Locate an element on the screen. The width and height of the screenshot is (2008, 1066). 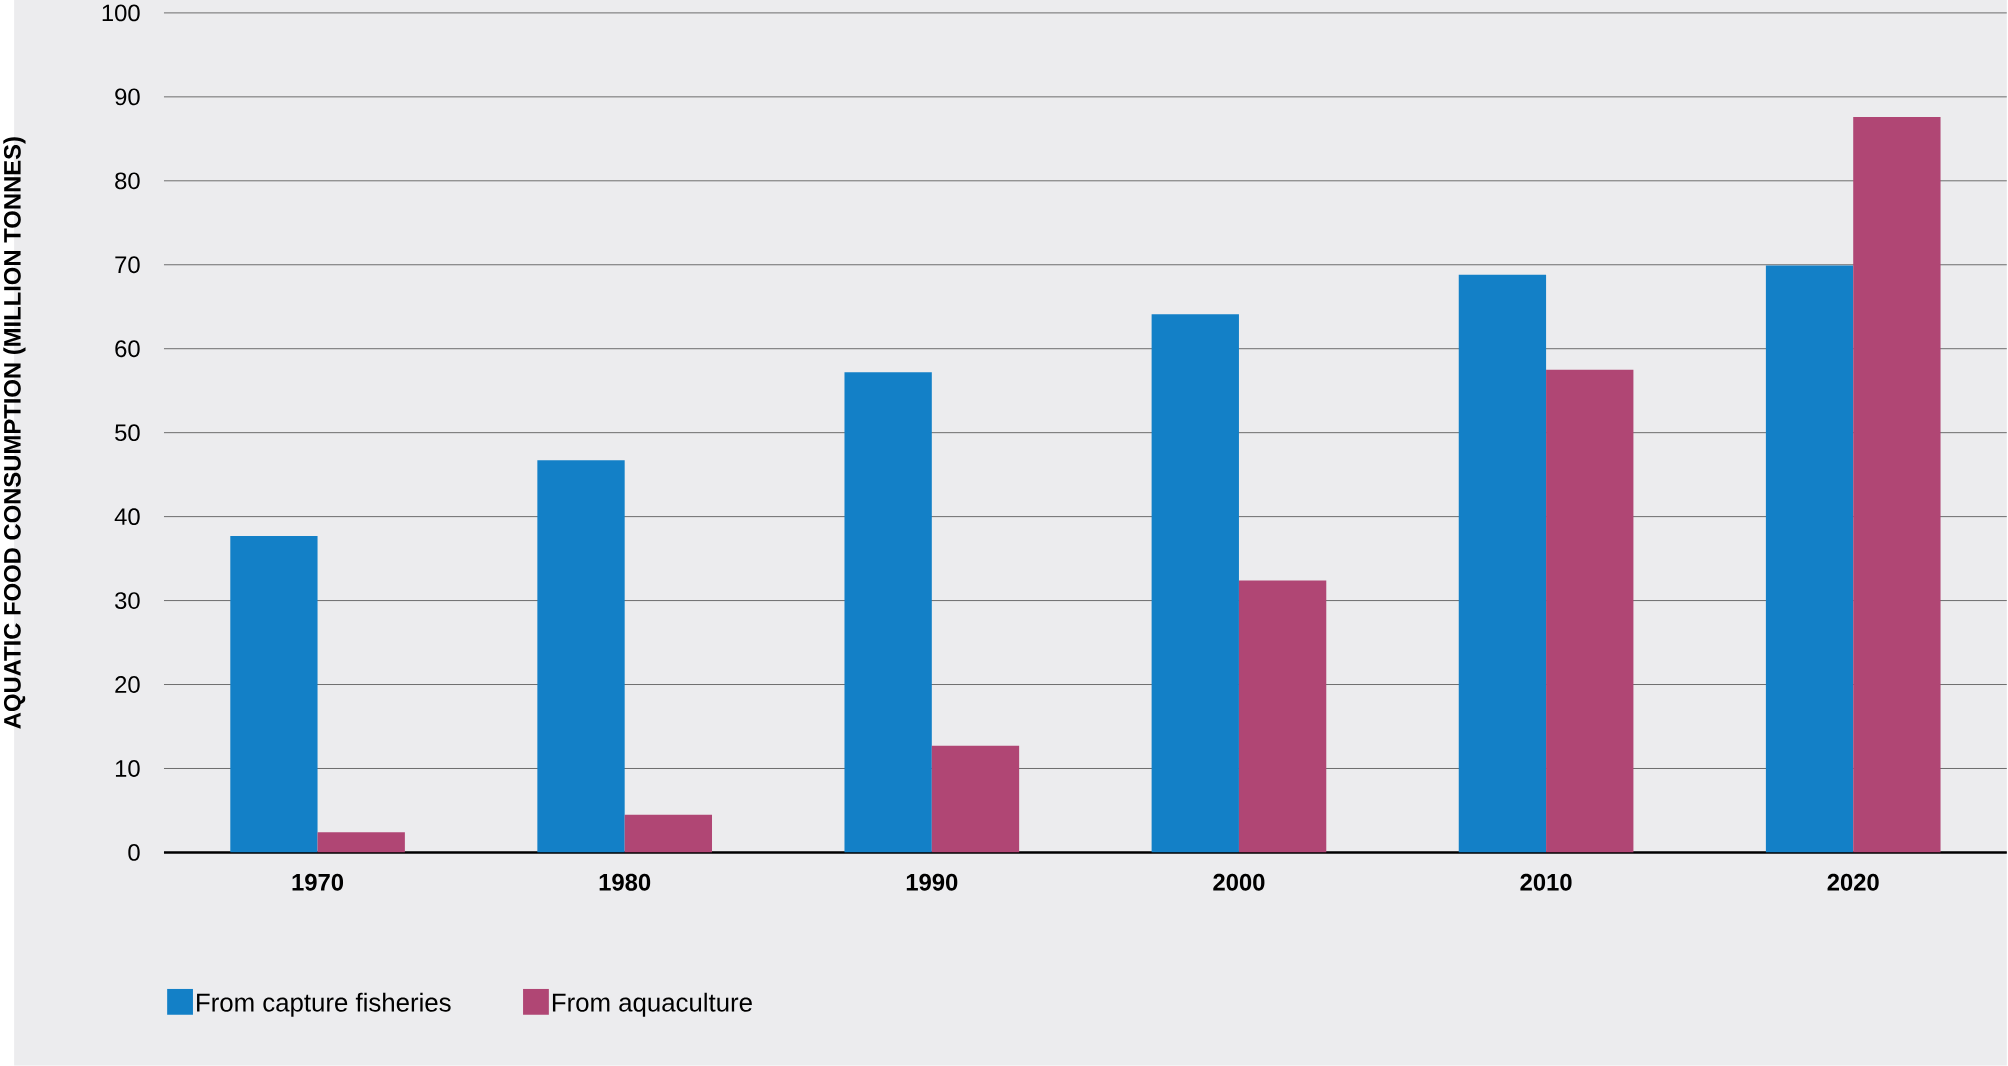
y-axis-title: AQUATIC FOOD CONSUMPTION (MILLION TONNES) is located at coordinates (14, 433).